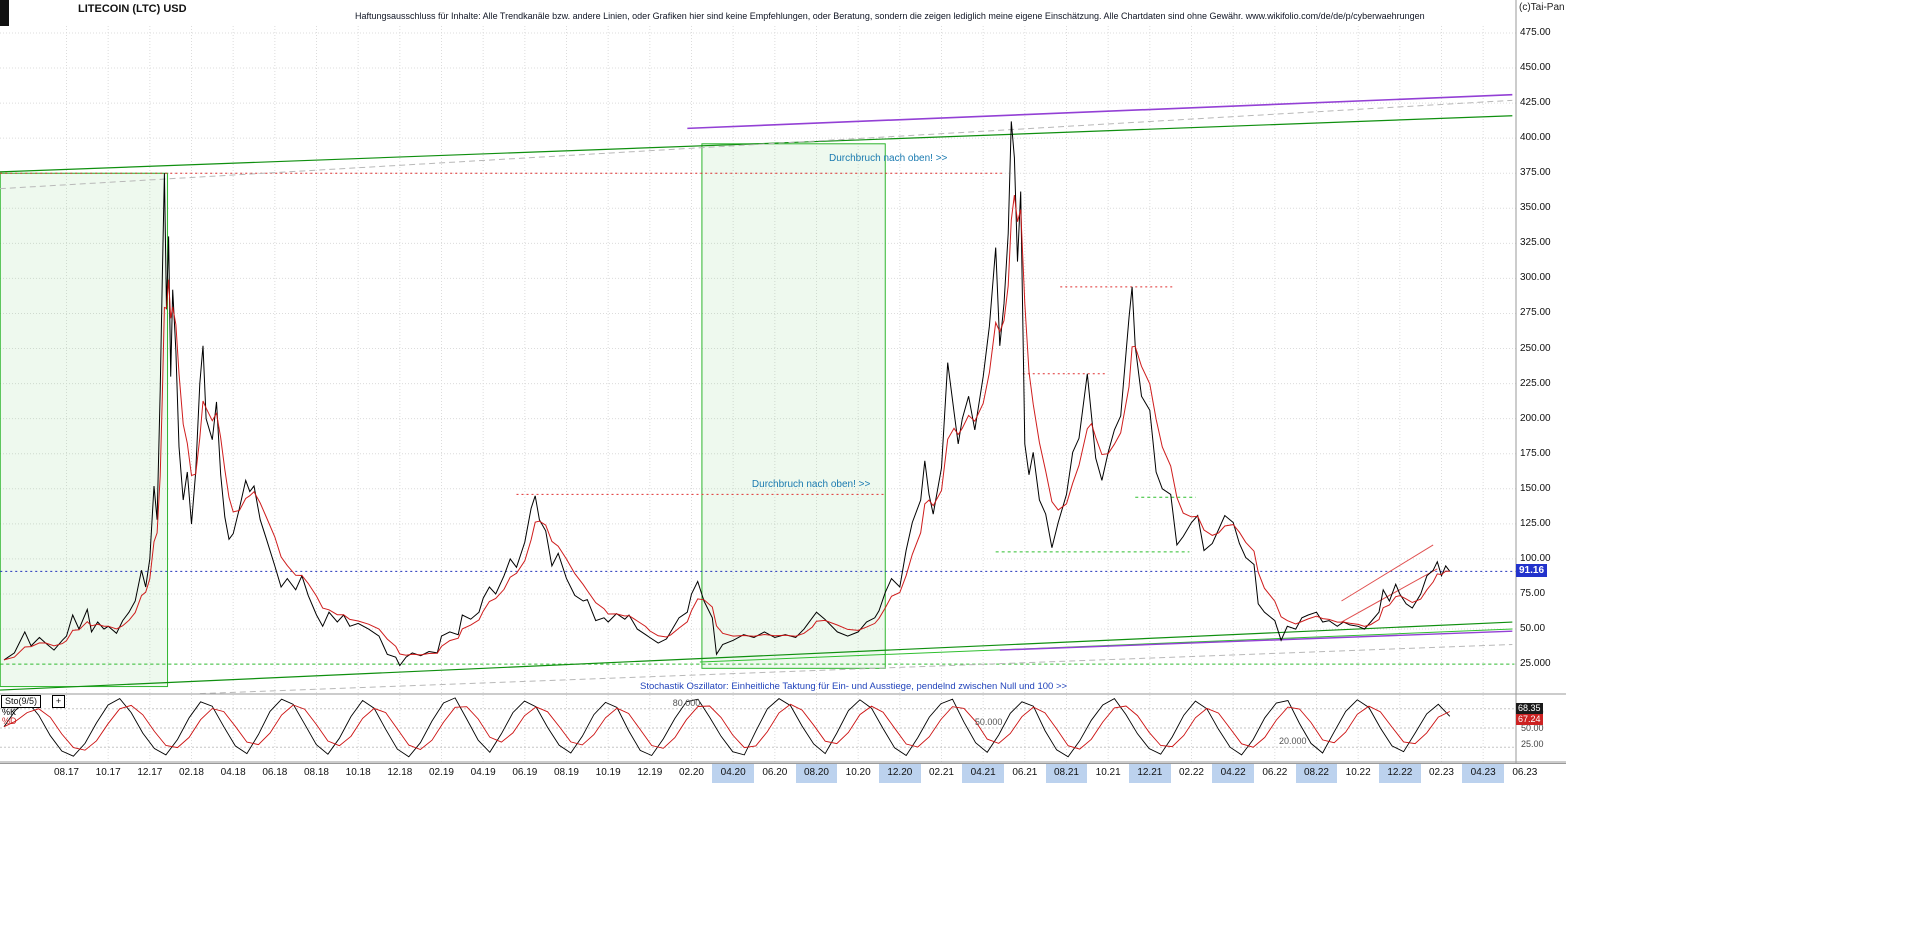  I want to click on y-axis-label: 75.00, so click(1533, 593).